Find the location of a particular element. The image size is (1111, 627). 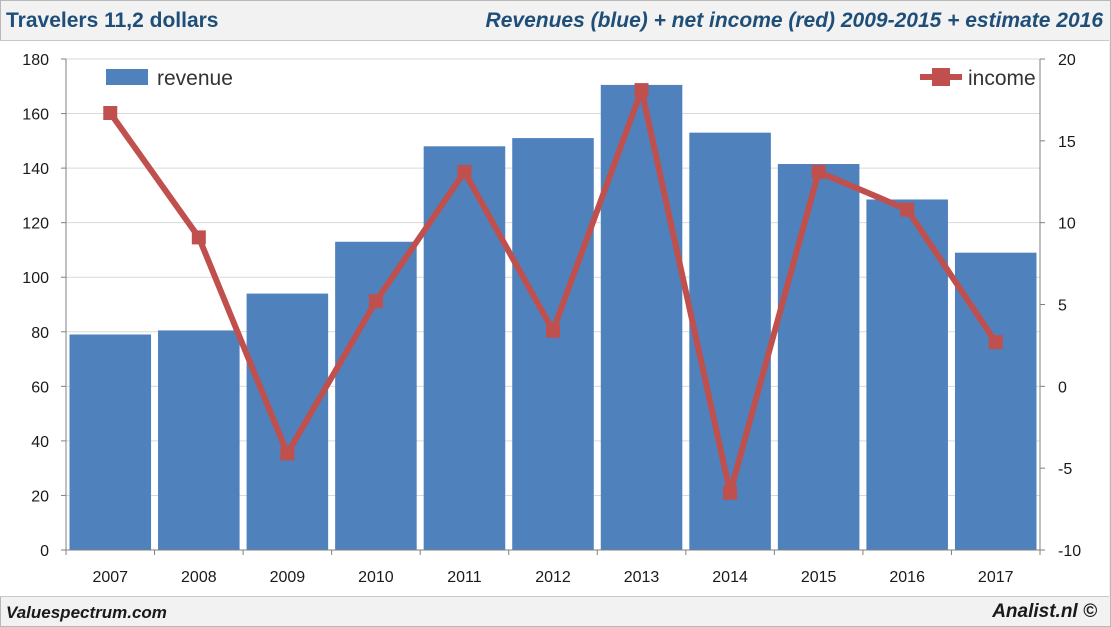

x-tick-label: 2010 is located at coordinates (376, 577).